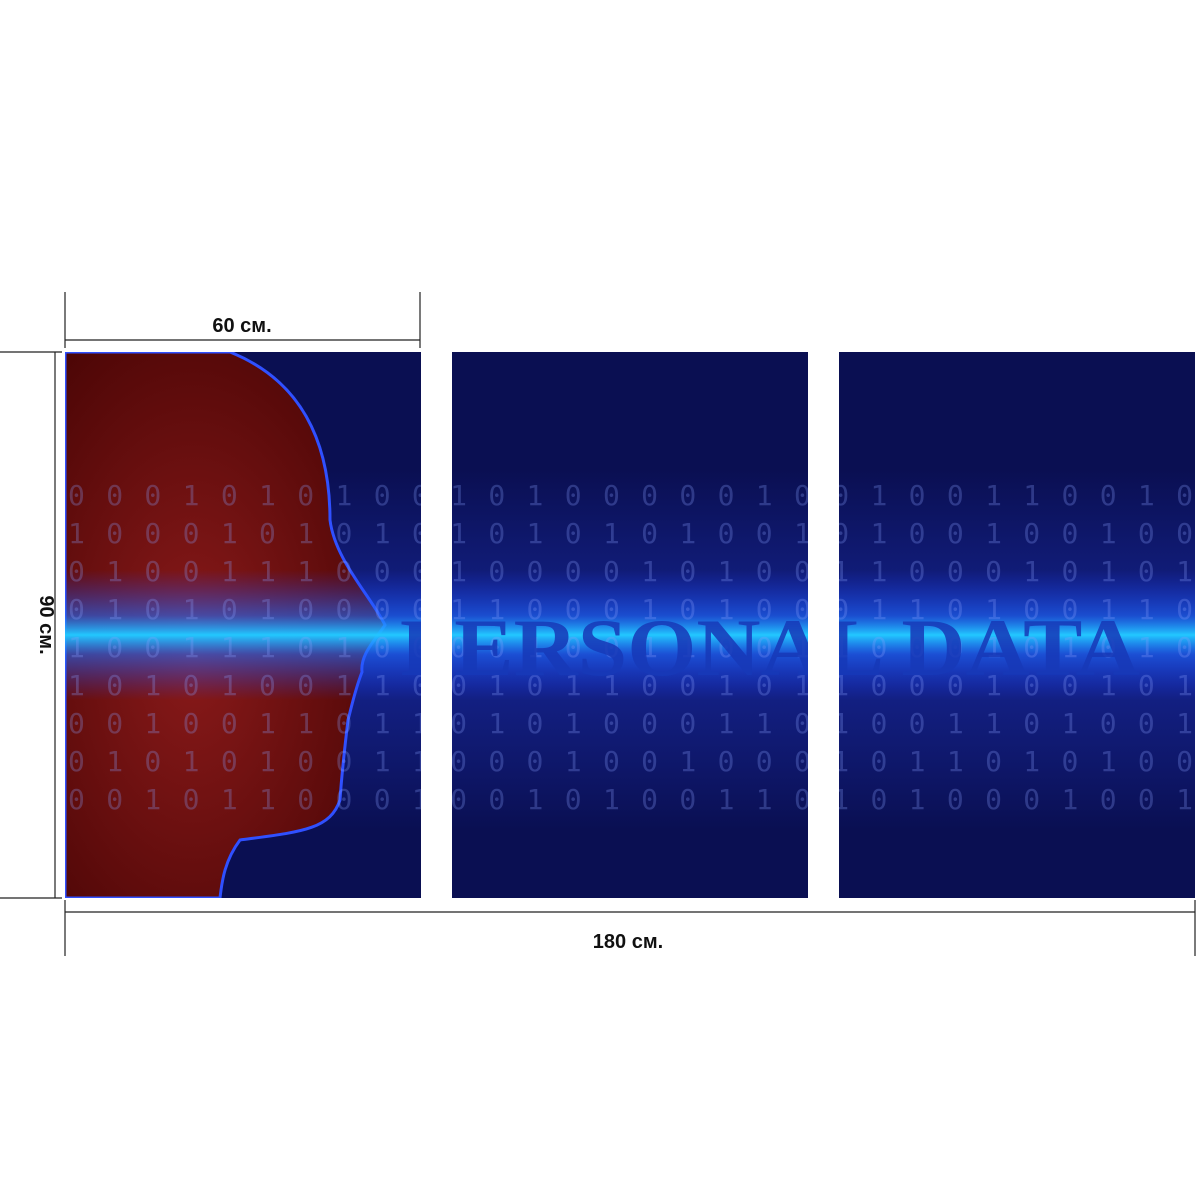  I want to click on height-label: 90 см., so click(46, 624).